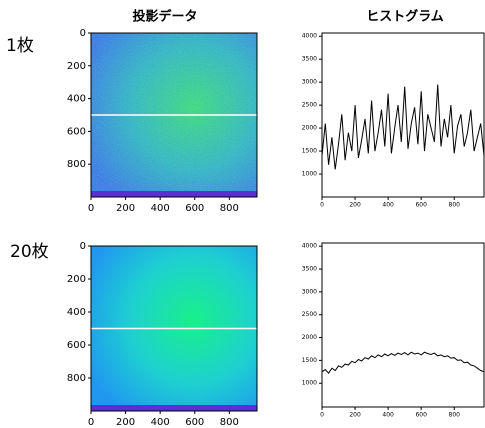 The height and width of the screenshot is (428, 485). I want to click on column-title: 投影データ, so click(164, 17).